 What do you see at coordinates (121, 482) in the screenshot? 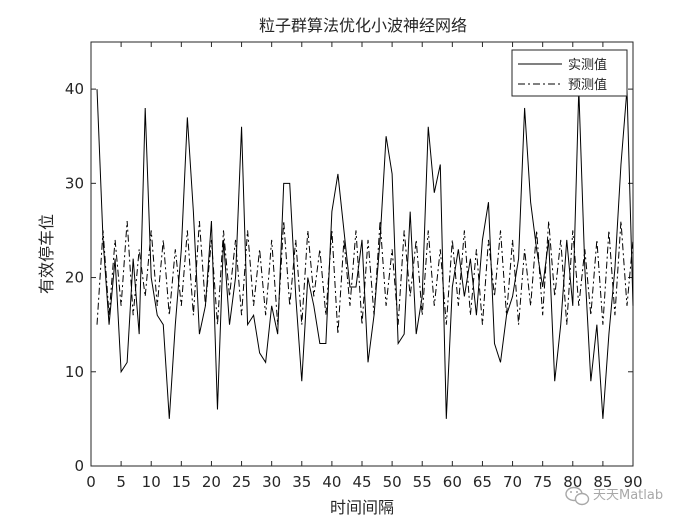
I see `x-tick-label: 5` at bounding box center [121, 482].